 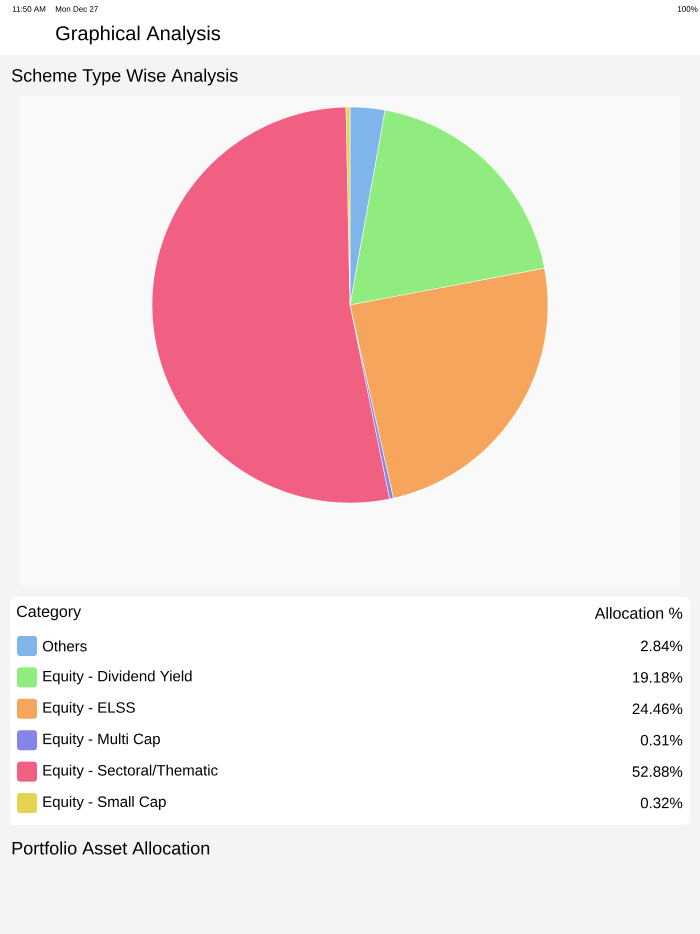 I want to click on data-label: 52.88%, so click(x=657, y=771).